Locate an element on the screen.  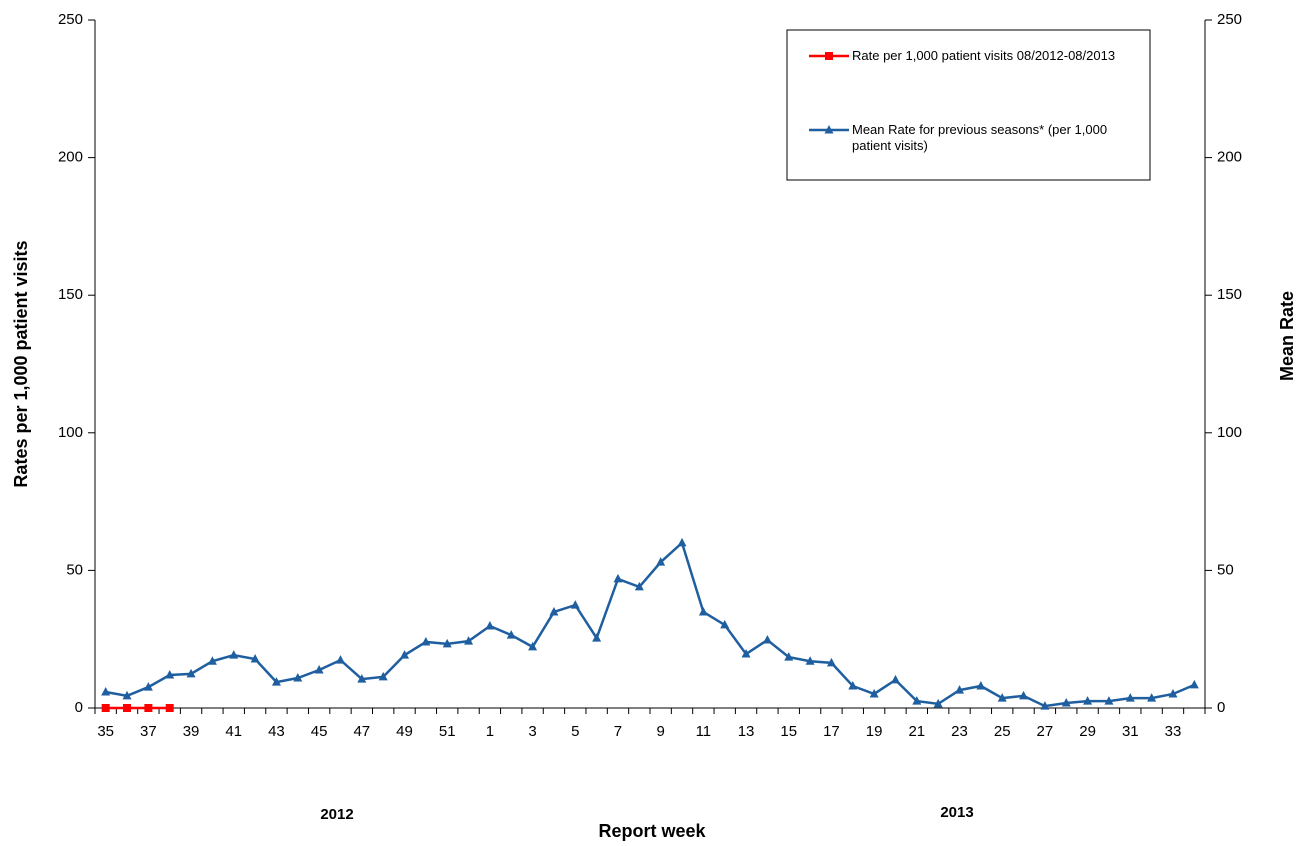
x-tick-label: 21 is located at coordinates (916, 731).